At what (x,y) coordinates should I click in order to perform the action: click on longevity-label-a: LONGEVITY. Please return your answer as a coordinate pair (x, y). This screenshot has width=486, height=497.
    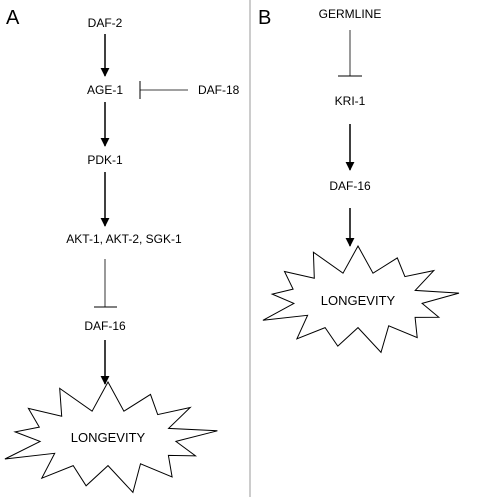
    Looking at the image, I should click on (108, 437).